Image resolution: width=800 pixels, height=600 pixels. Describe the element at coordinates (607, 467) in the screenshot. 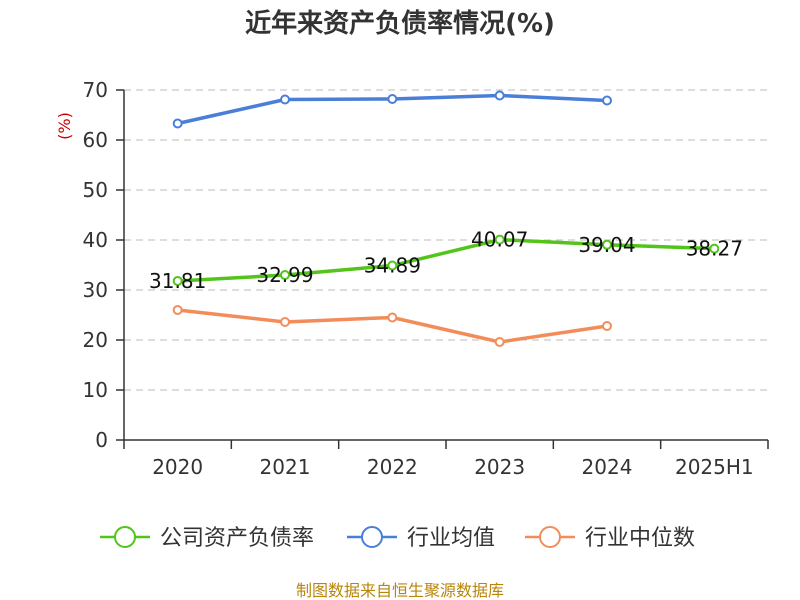

I see `x-tick-label: 2024` at that location.